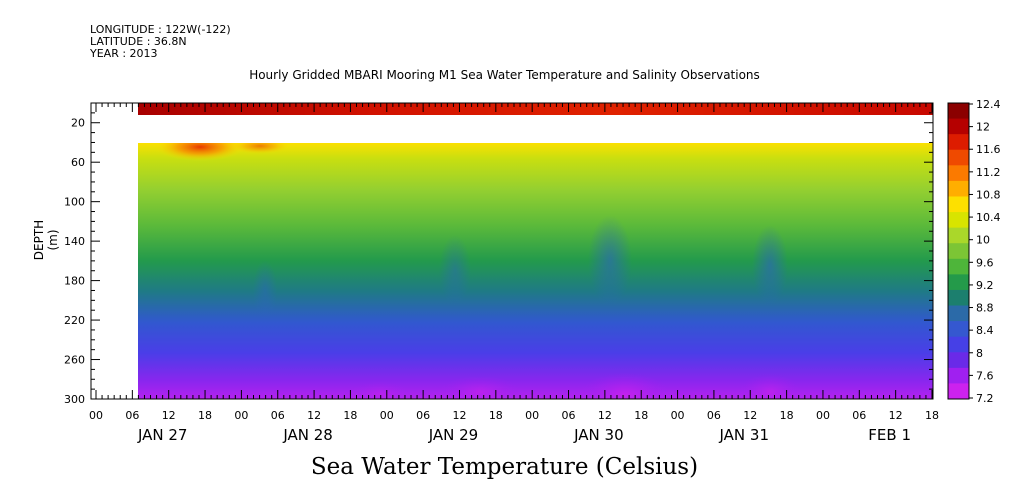  What do you see at coordinates (985, 285) in the screenshot?
I see `colorbar-label: 9.2` at bounding box center [985, 285].